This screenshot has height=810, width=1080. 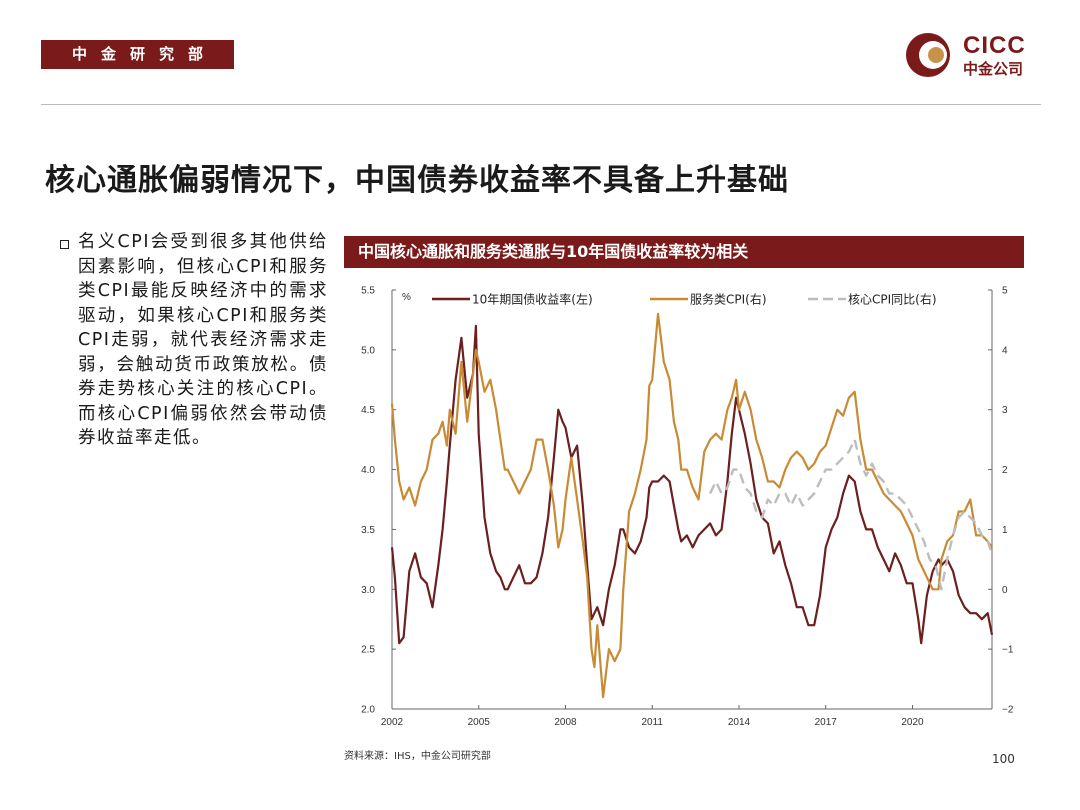 I want to click on right-tick-label: −1, so click(x=1008, y=650).